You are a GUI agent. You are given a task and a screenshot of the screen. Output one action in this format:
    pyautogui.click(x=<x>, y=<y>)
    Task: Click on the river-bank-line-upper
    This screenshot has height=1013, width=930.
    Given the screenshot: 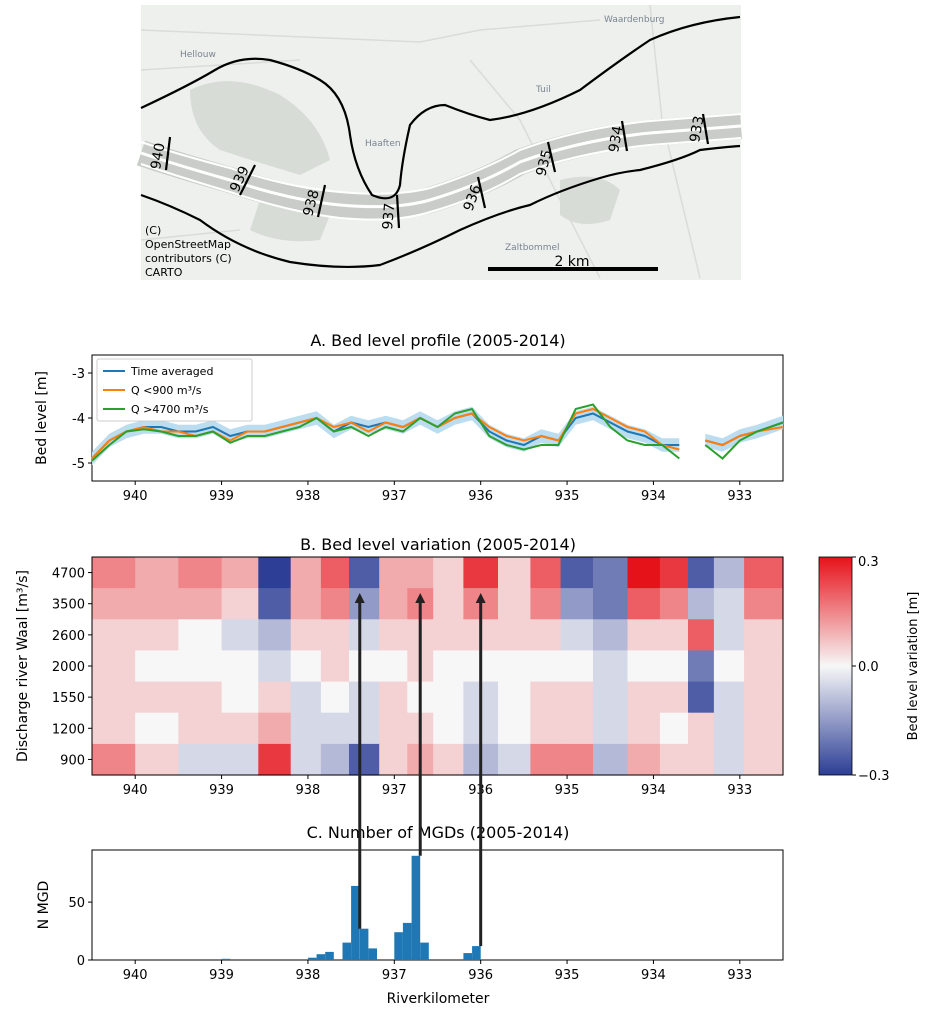 What is the action you would take?
    pyautogui.click(x=441, y=154)
    